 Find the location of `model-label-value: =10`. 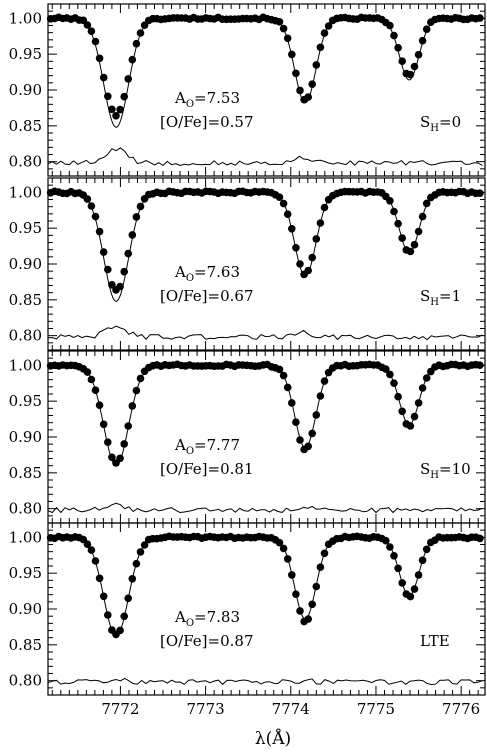

model-label-value: =10 is located at coordinates (455, 469).